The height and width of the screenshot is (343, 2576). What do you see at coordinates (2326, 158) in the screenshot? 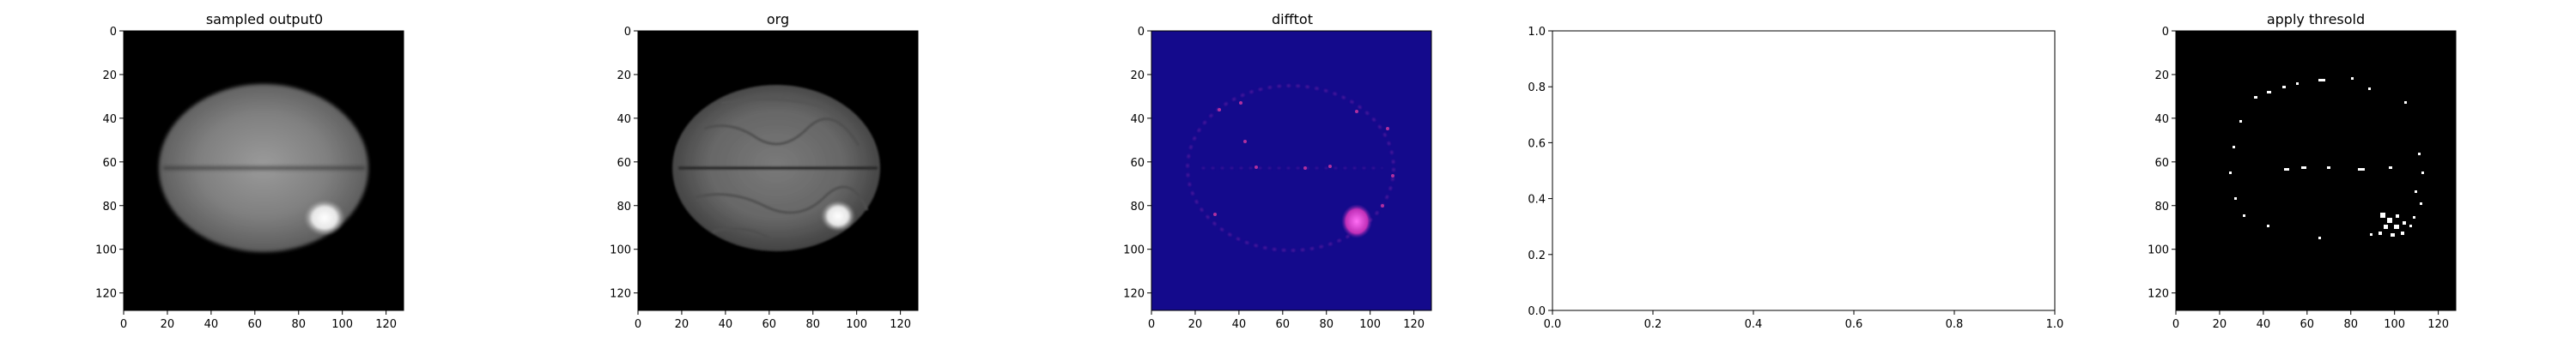
I see `mask-speckles` at bounding box center [2326, 158].